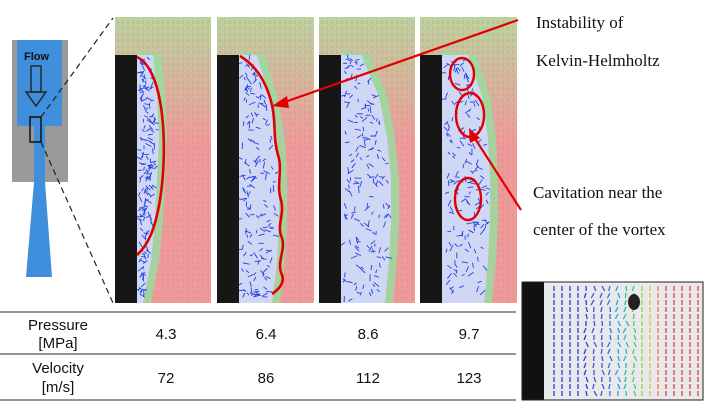 The image size is (709, 413). I want to click on row-unit-velocity: [m/s], so click(58, 387).